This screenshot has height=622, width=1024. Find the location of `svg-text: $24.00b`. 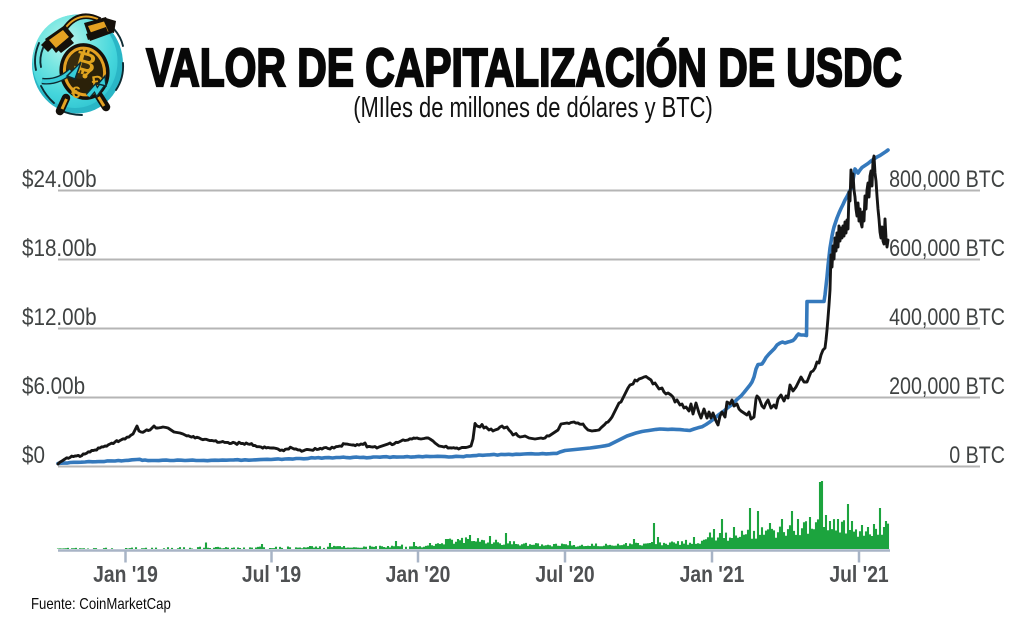

svg-text: $24.00b is located at coordinates (59, 179).